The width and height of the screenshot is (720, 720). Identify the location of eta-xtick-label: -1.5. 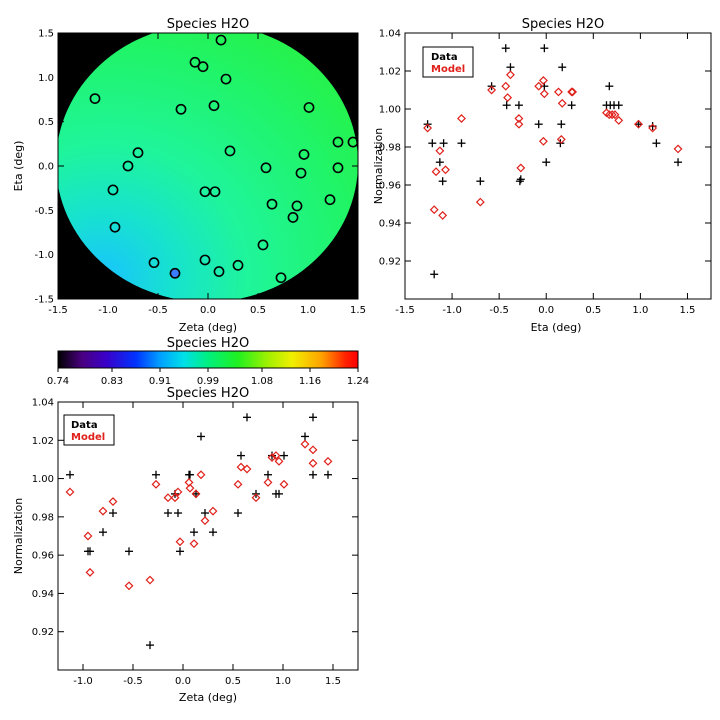
(405, 310).